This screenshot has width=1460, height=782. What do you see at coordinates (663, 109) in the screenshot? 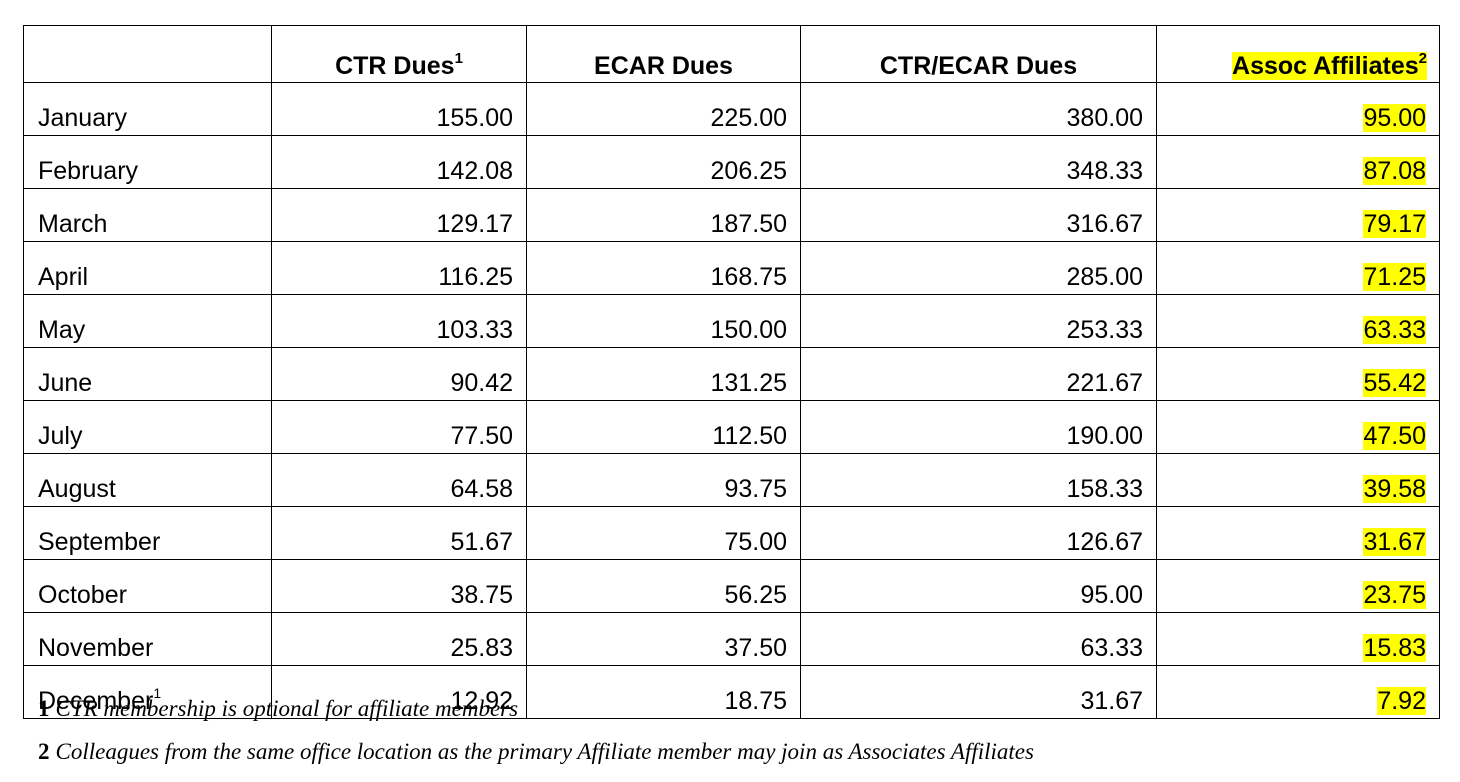
I see `ecar-dues-cell: 225.00` at bounding box center [663, 109].